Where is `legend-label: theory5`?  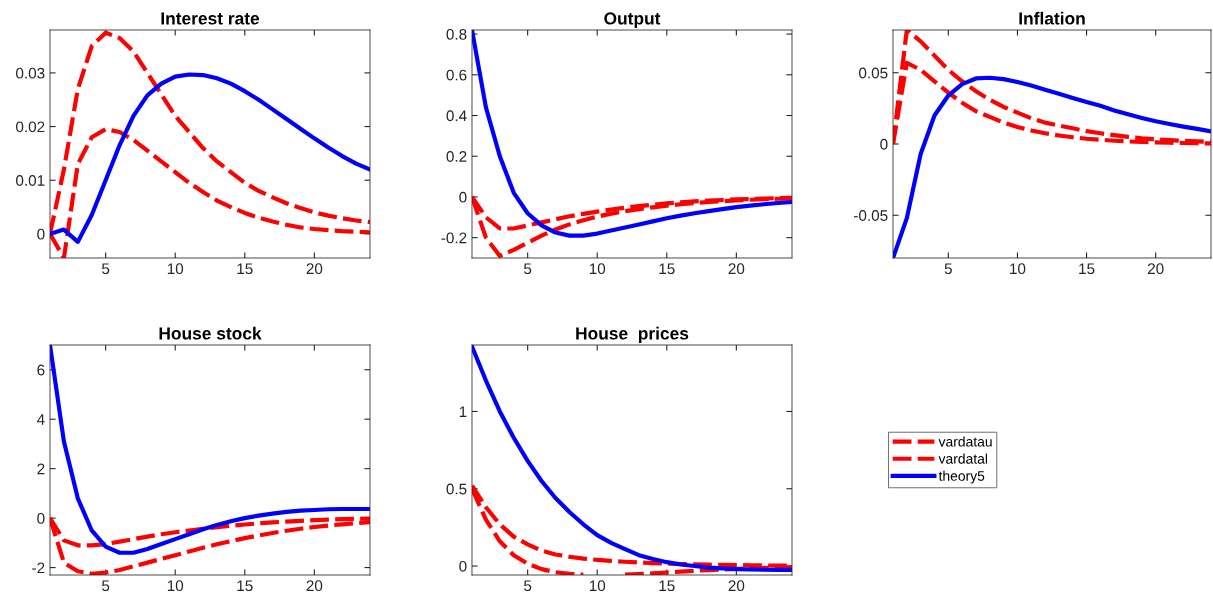
legend-label: theory5 is located at coordinates (961, 477).